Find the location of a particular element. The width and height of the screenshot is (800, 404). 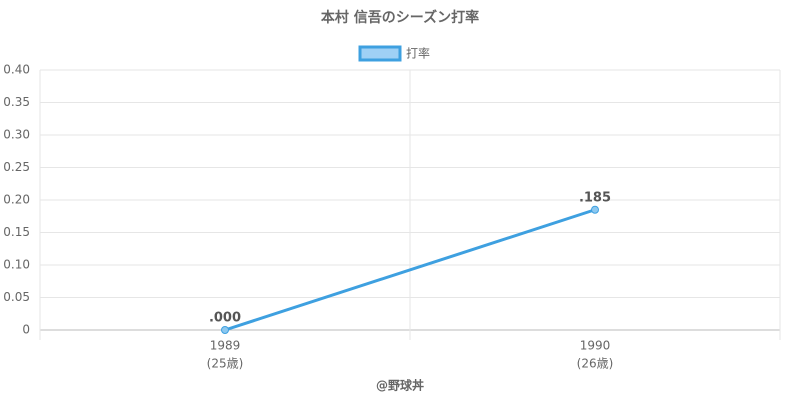

y-tick-label: 0.05 is located at coordinates (16, 297).